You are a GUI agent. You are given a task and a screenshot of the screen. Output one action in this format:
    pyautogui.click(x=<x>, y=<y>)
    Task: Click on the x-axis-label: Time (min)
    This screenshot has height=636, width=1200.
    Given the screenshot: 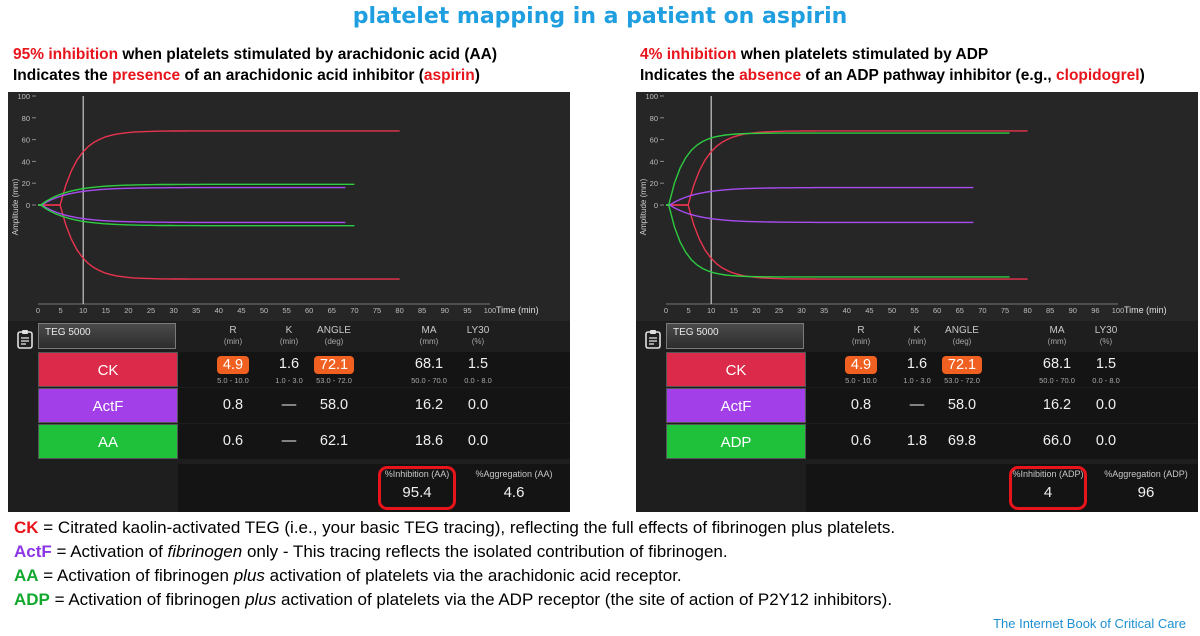 What is the action you would take?
    pyautogui.click(x=1145, y=310)
    